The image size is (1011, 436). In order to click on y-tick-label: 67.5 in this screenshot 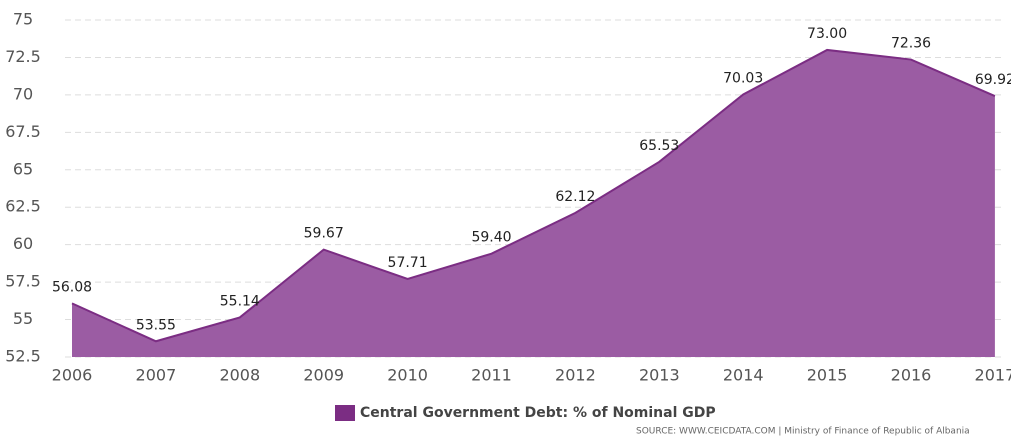, I will do `click(23, 131)`.